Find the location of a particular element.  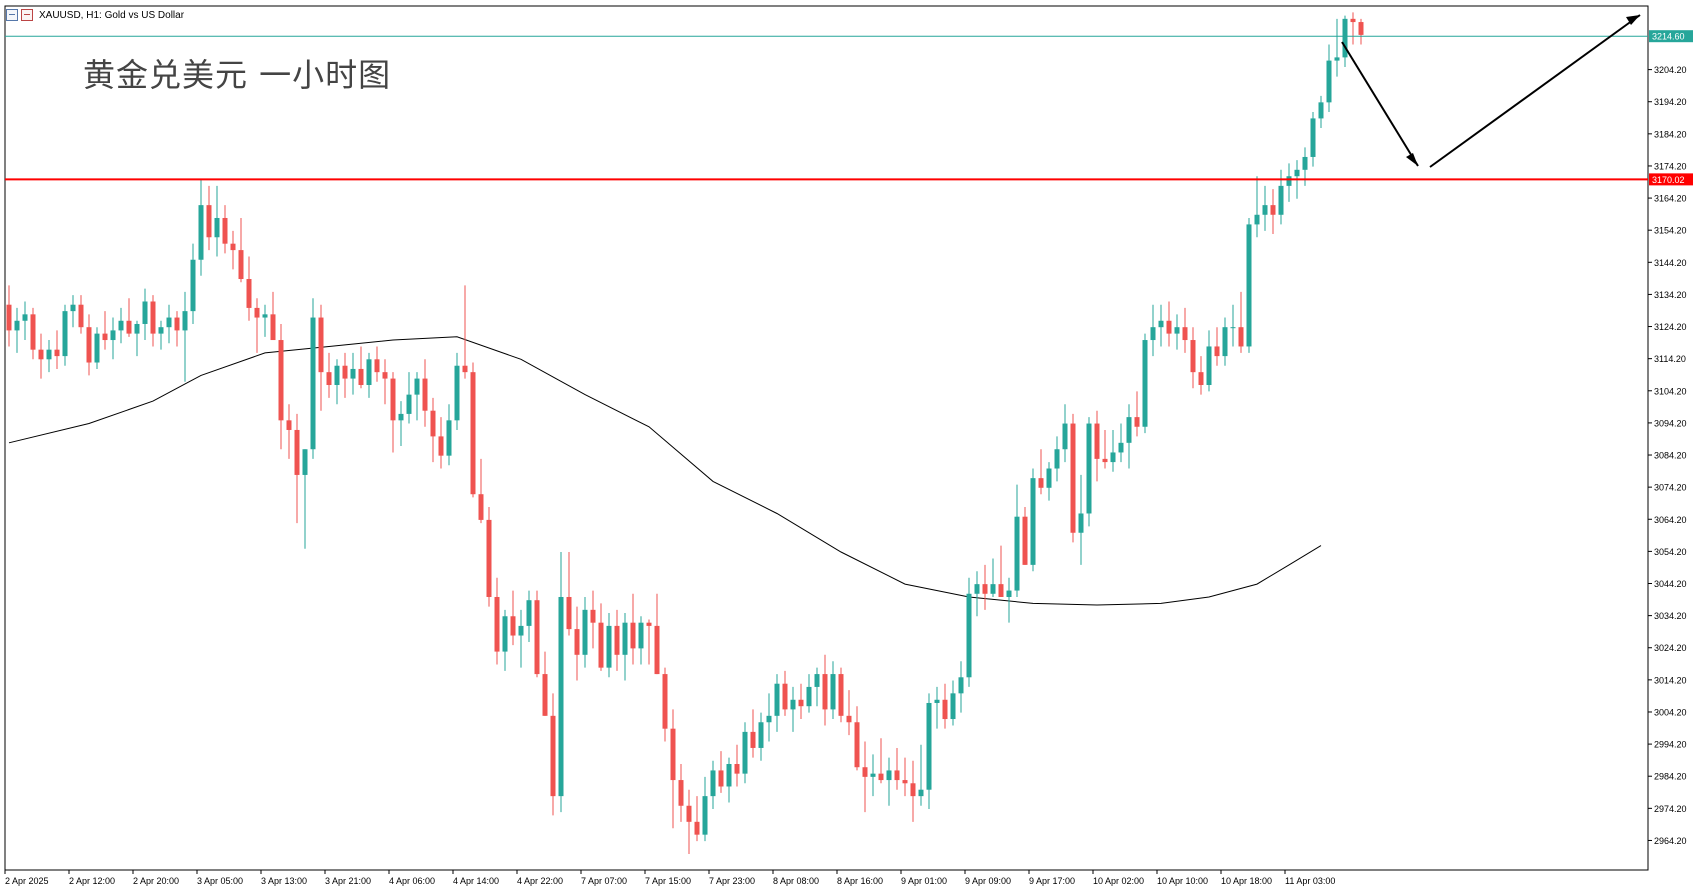

chart-type-icon is located at coordinates (27, 15).